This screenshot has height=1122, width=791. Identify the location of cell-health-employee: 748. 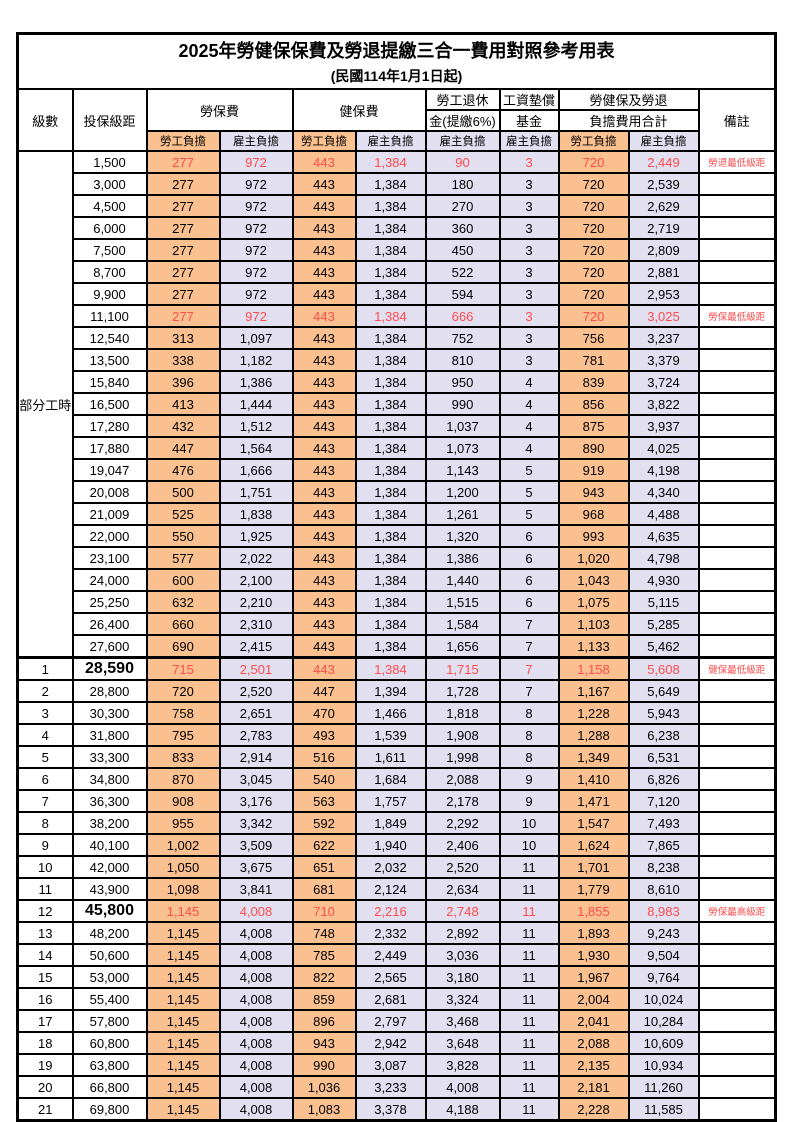
(324, 933).